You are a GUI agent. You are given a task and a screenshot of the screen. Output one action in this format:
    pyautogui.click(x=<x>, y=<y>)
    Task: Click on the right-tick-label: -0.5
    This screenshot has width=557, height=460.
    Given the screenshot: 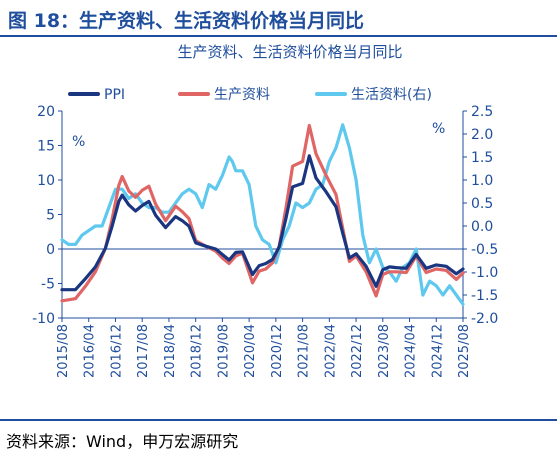 What is the action you would take?
    pyautogui.click(x=484, y=250)
    